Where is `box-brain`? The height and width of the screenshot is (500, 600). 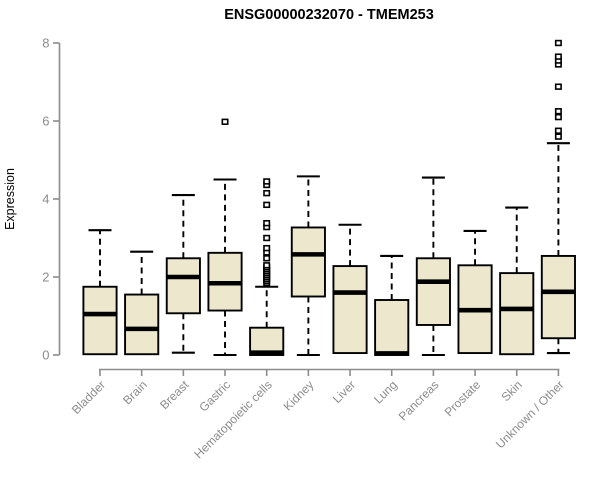
box-brain is located at coordinates (142, 324).